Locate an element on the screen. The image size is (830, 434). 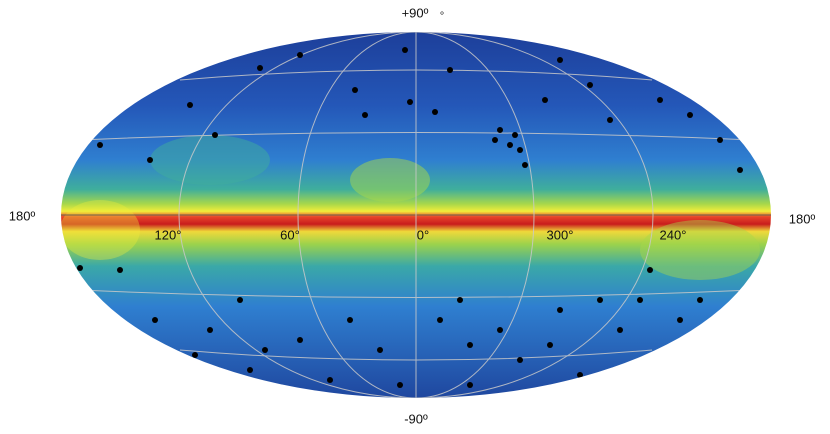
north-mark: ∘ is located at coordinates (442, 14).